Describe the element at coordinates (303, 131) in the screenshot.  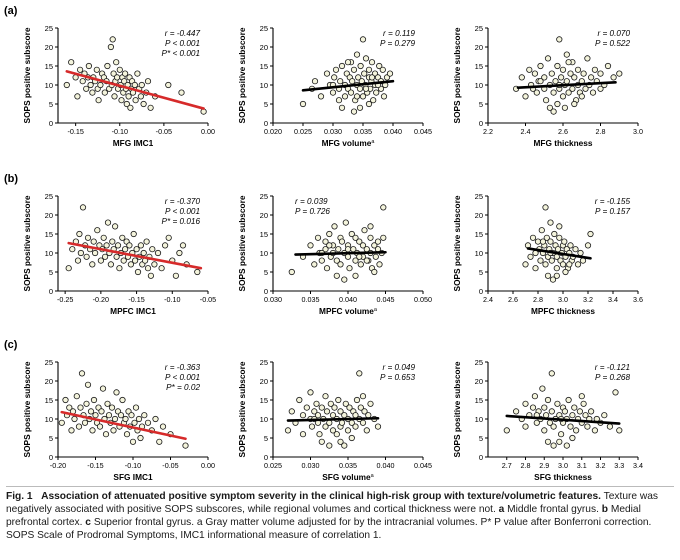
I see `panel-a2-xtick-label-1: 0.025` at that location.